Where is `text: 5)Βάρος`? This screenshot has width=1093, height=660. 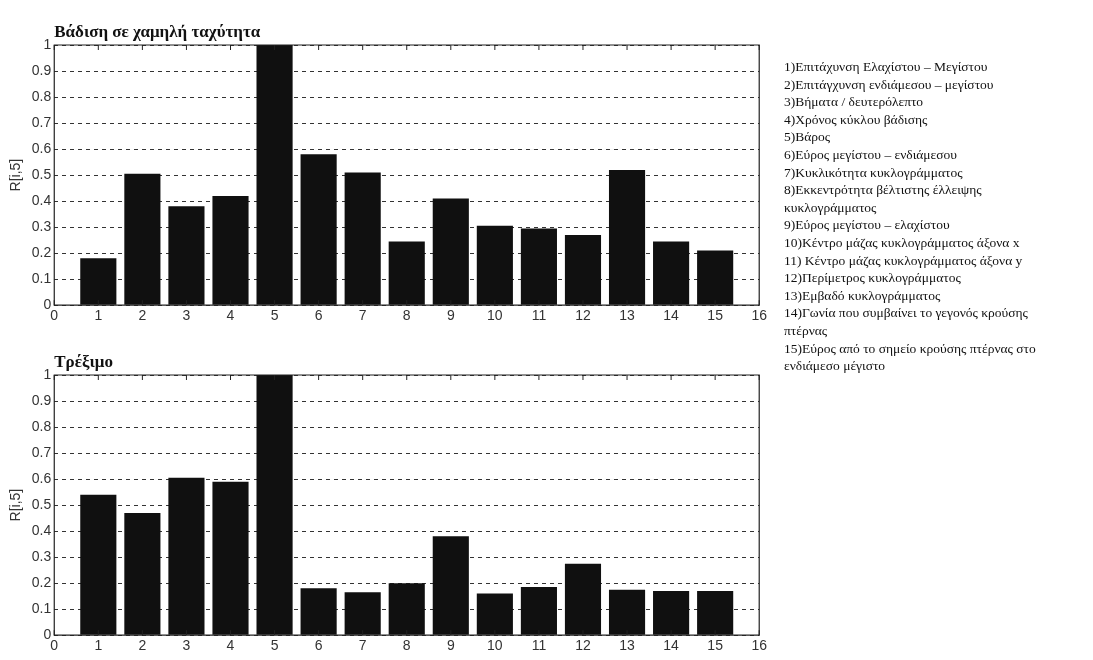
text: 5)Βάρος is located at coordinates (808, 137).